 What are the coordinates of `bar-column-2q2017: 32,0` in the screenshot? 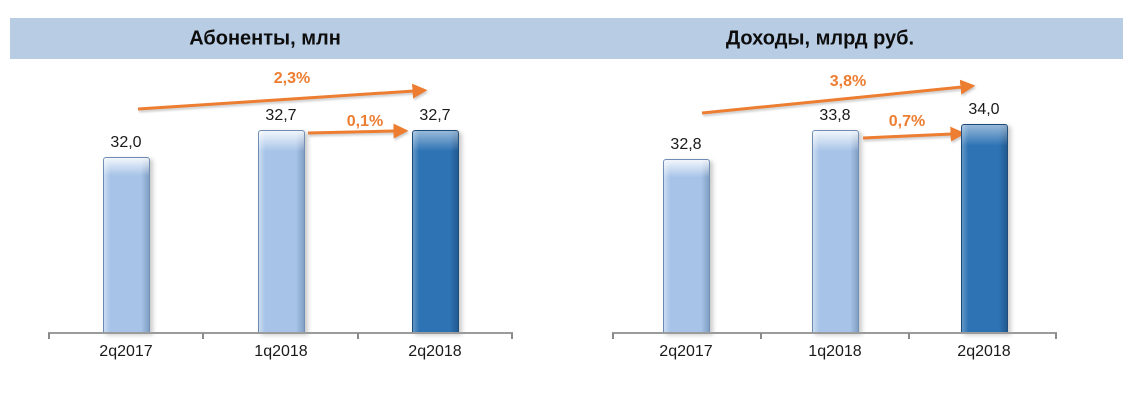 It's located at (126, 233).